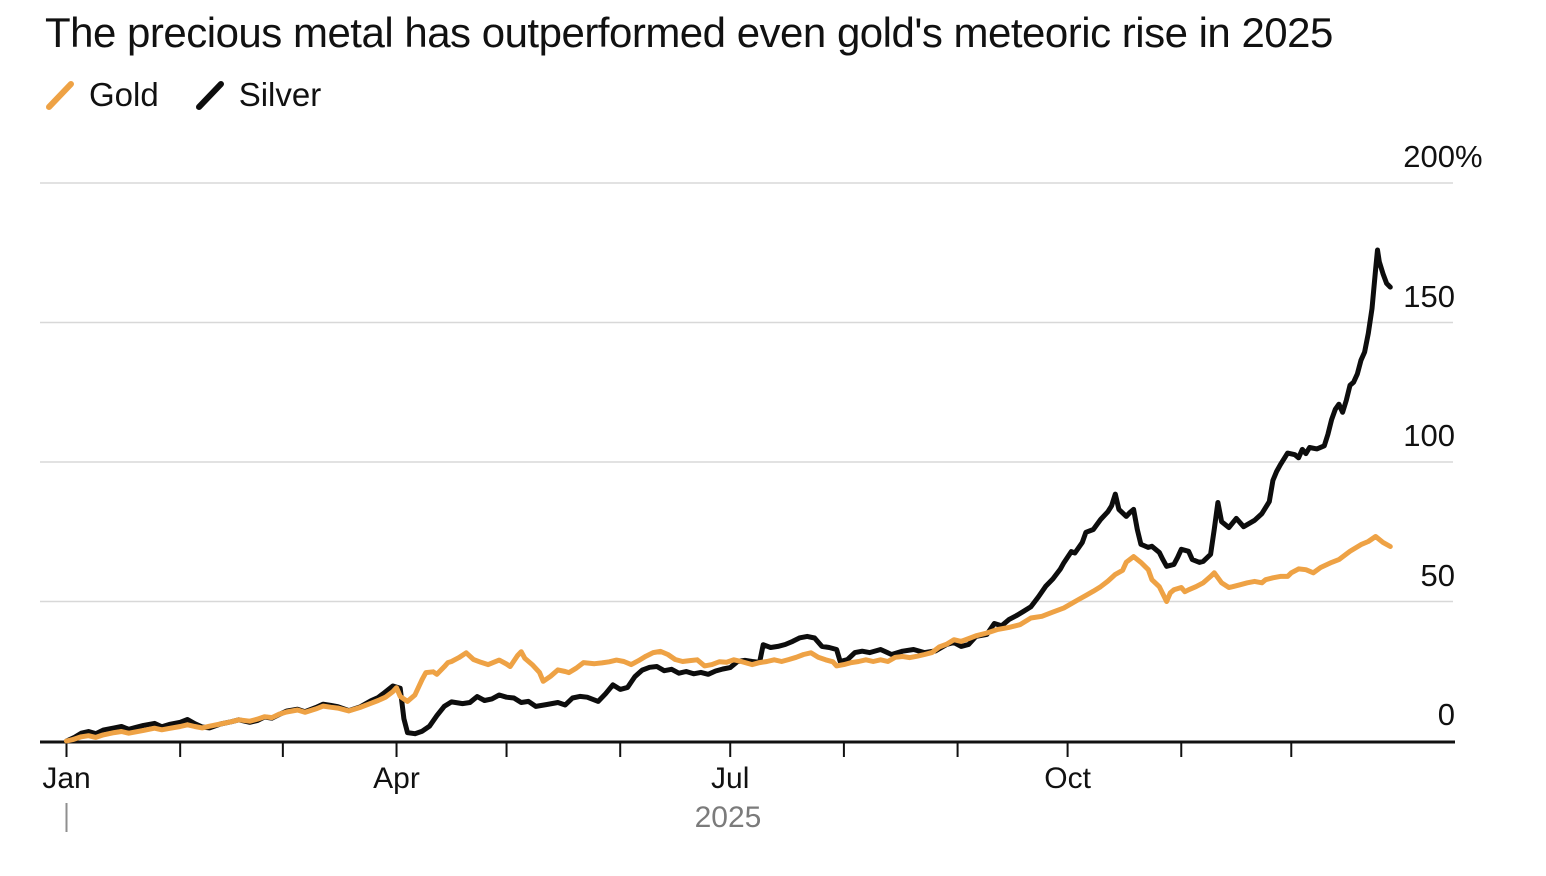  I want to click on legend-item-gold: Gold, so click(102, 95).